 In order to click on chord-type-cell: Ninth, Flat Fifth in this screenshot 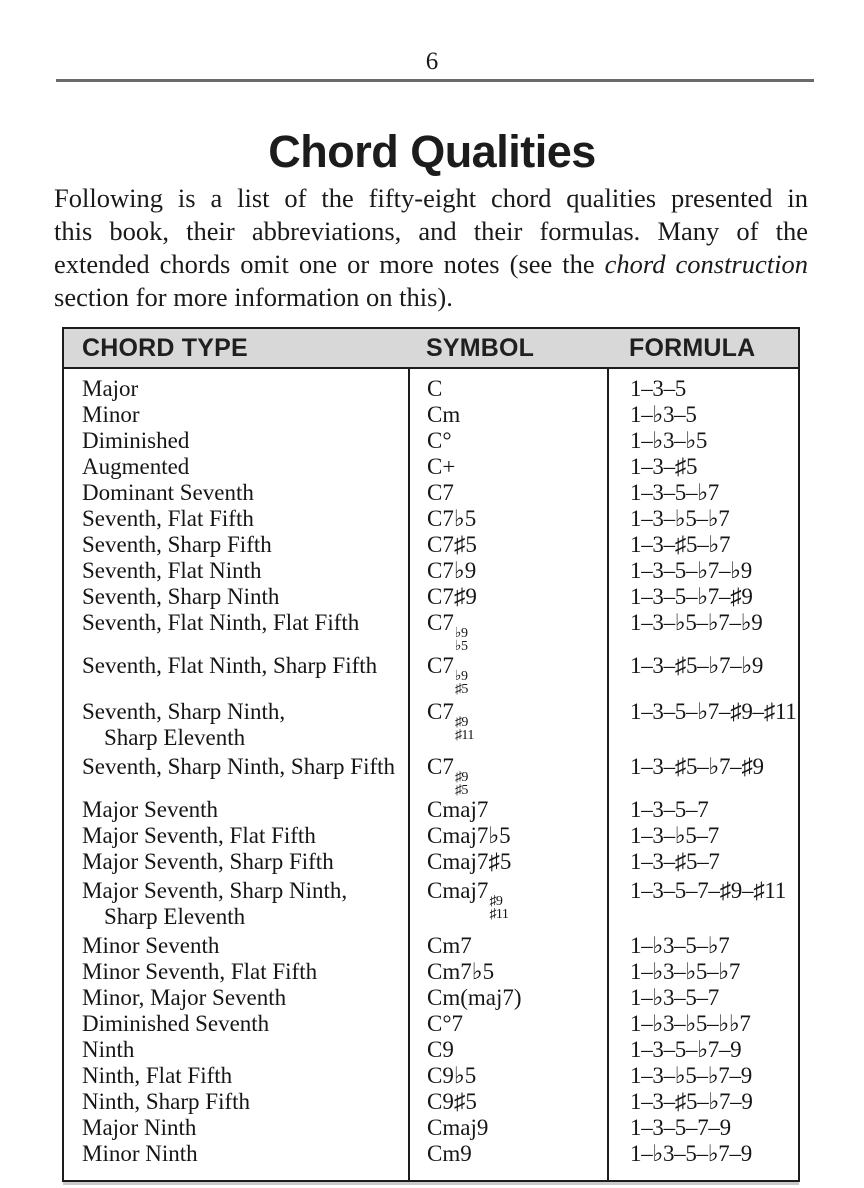, I will do `click(236, 1076)`.